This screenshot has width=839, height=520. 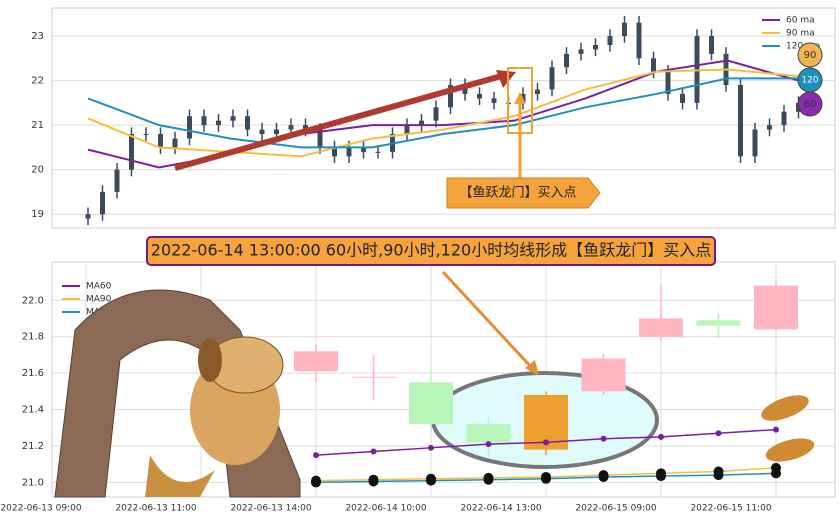 I want to click on y-tick-label: 20, so click(x=37, y=170).